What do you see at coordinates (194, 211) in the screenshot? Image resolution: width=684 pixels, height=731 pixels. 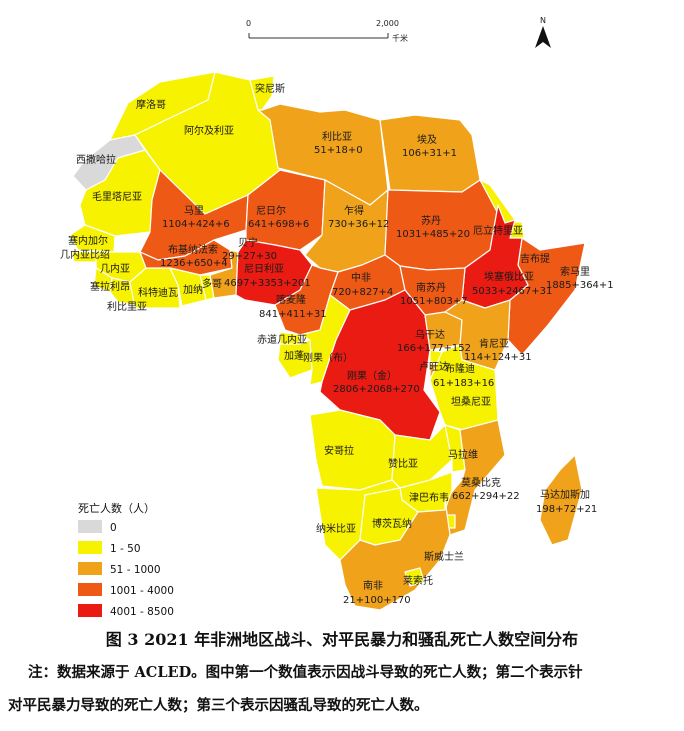 I see `label-mali: 马里` at bounding box center [194, 211].